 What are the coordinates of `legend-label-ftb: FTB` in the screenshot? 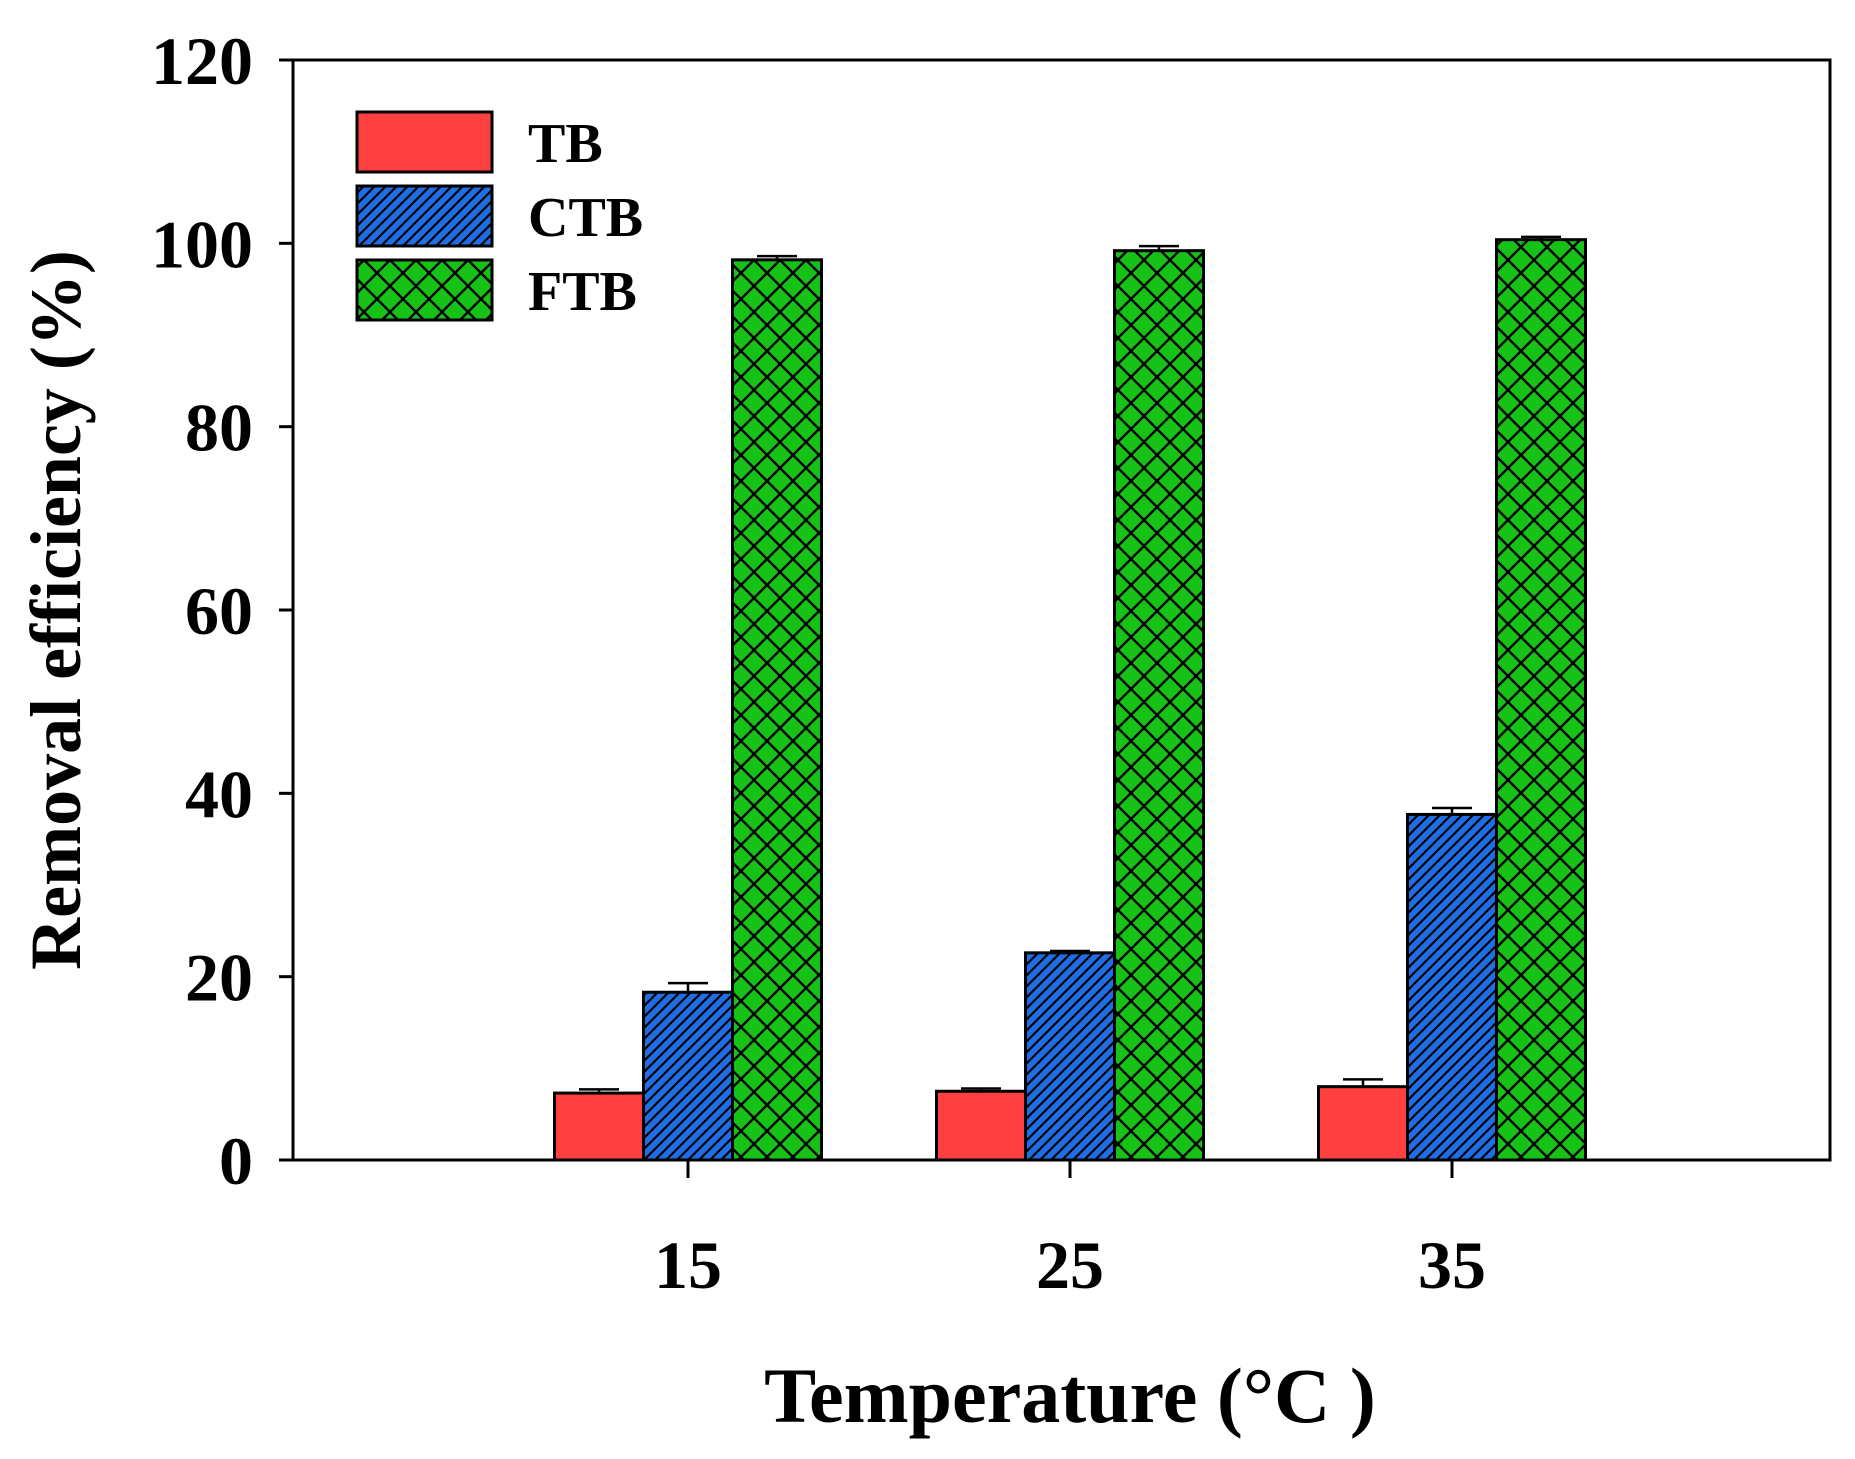 It's located at (582, 292).